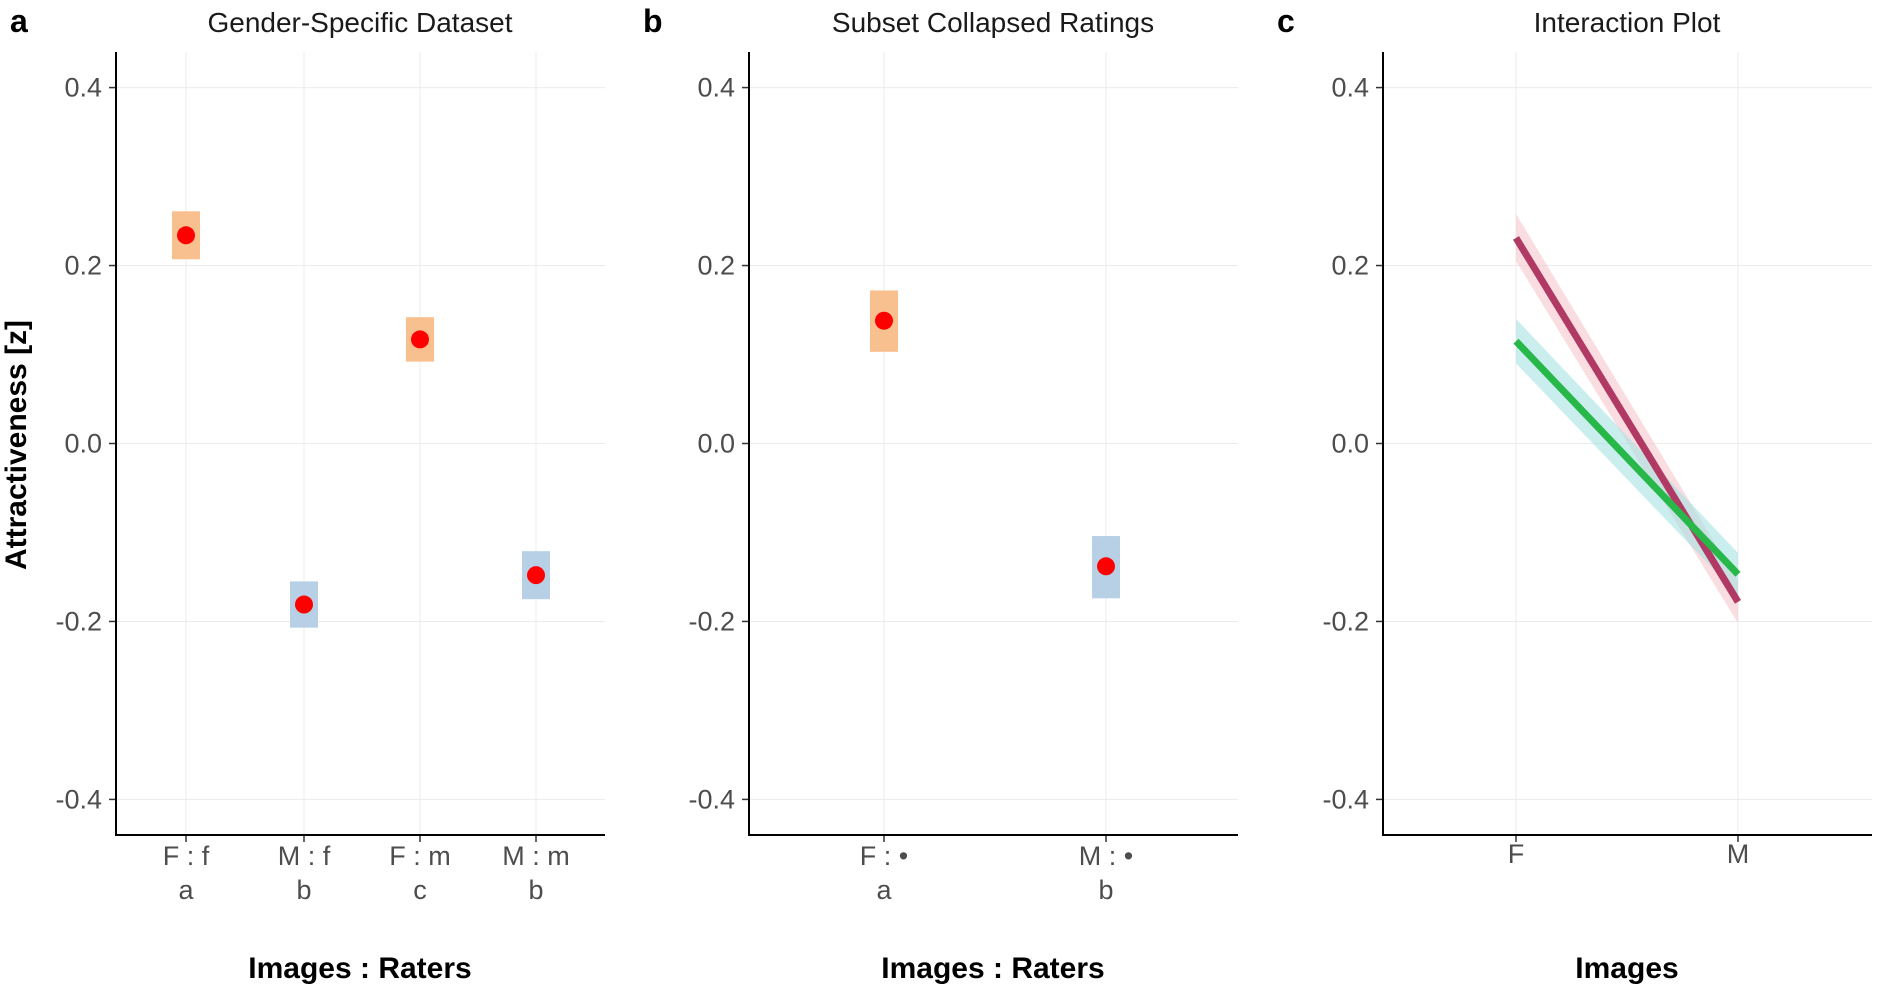  I want to click on x-tick-label: F : m, so click(420, 856).